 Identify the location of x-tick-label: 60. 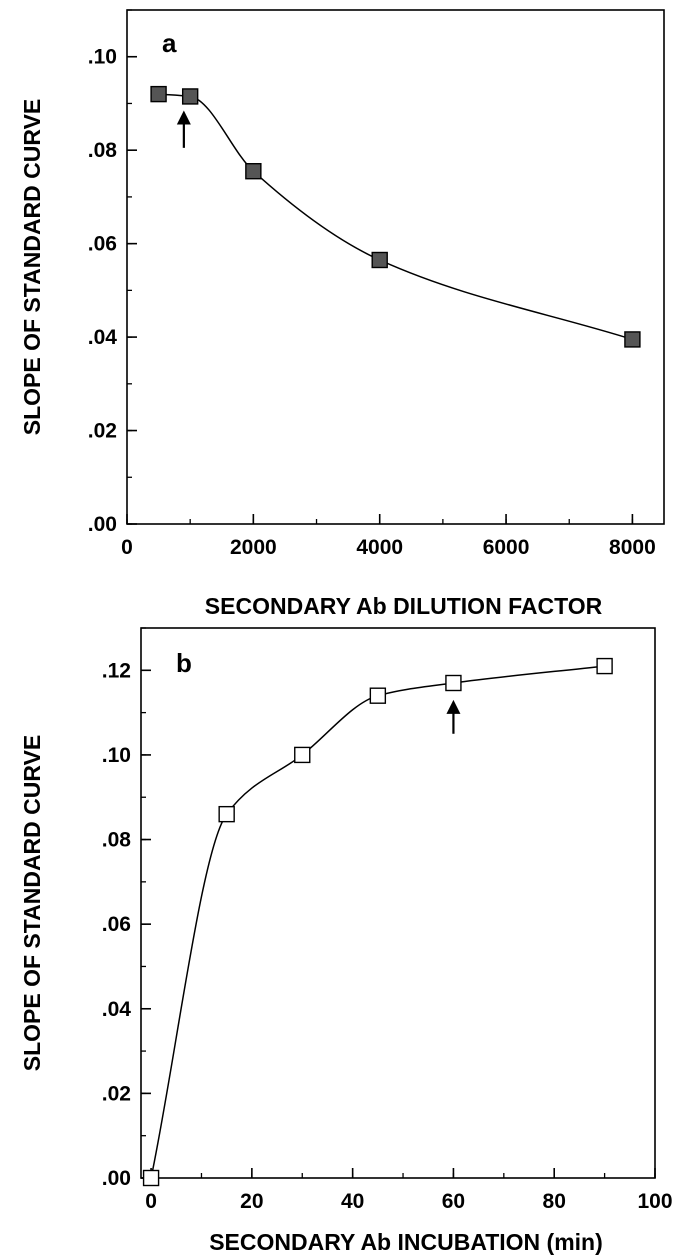
(453, 1201).